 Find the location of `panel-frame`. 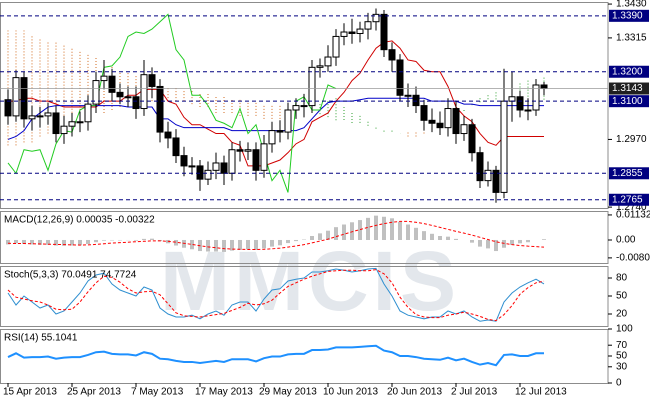

panel-frame is located at coordinates (304, 237).